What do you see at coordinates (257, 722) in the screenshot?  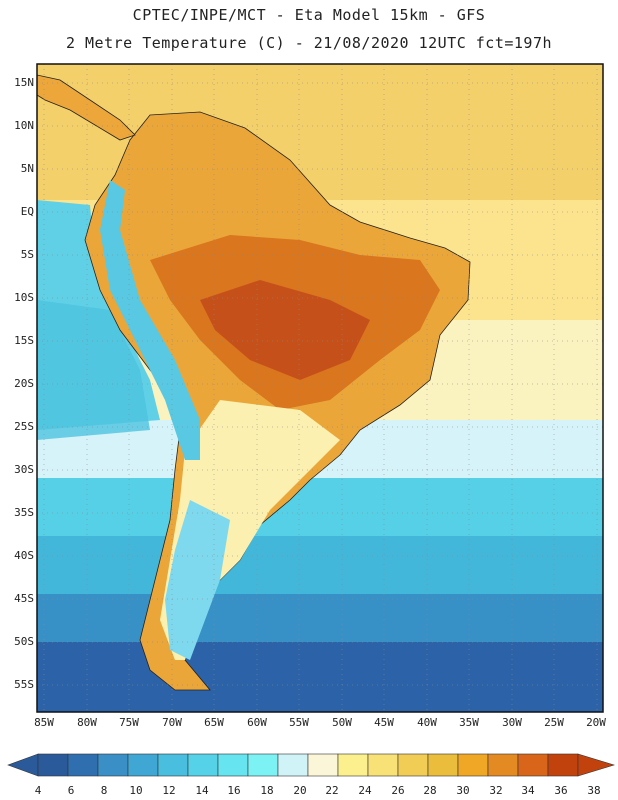 I see `lon-label: 60W` at bounding box center [257, 722].